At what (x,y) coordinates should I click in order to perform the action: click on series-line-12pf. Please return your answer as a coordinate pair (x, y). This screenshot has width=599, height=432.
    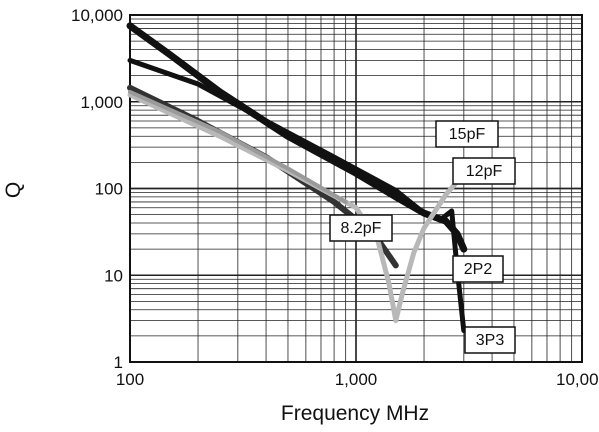
    Looking at the image, I should click on (238, 146).